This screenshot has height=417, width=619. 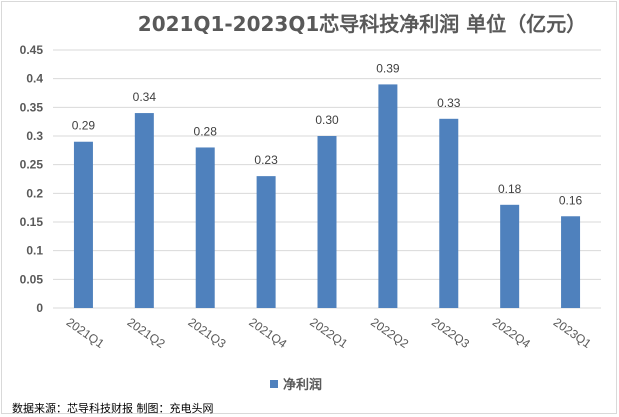 I want to click on x-tick-label: 2022Q2, so click(x=389, y=333).